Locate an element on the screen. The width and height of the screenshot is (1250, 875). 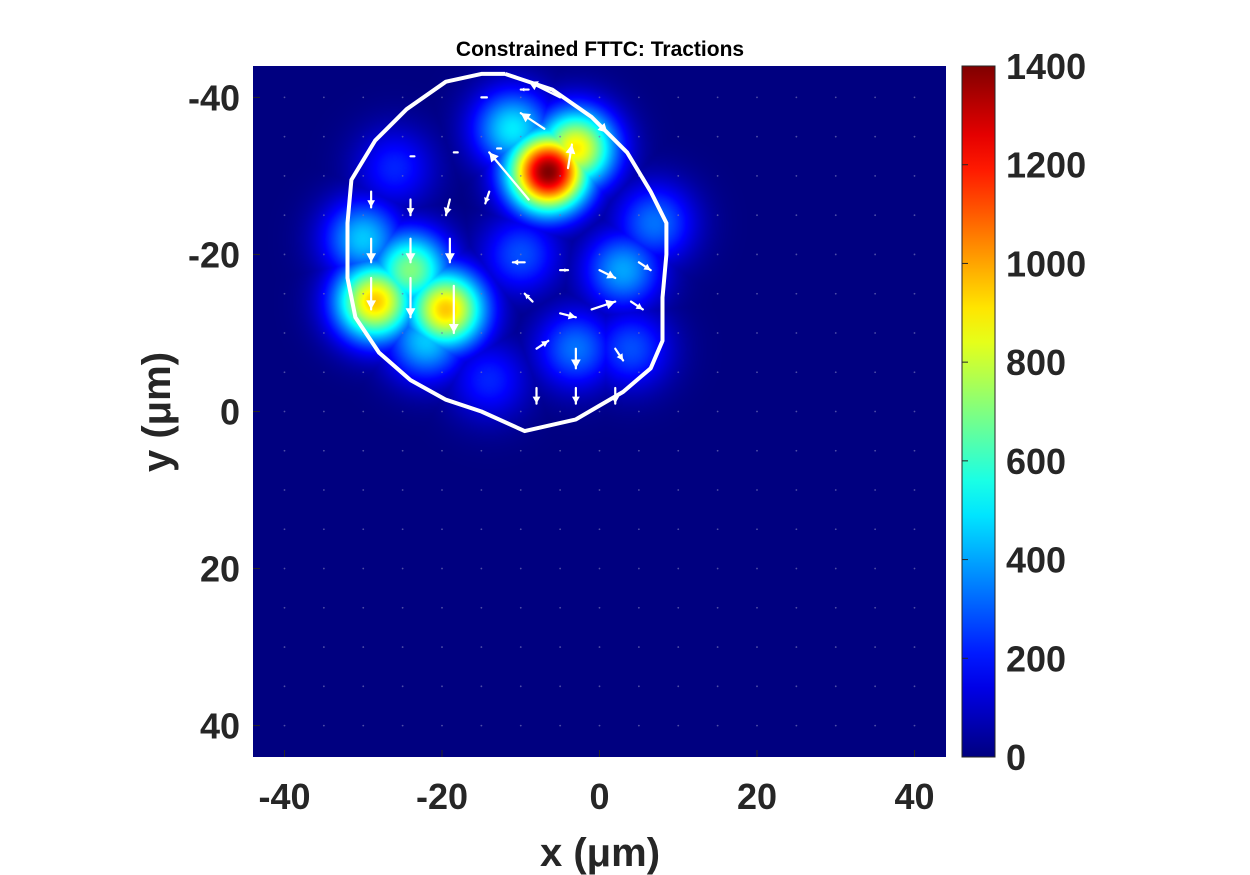
colorbar-tick-label: 1200 is located at coordinates (1046, 165).